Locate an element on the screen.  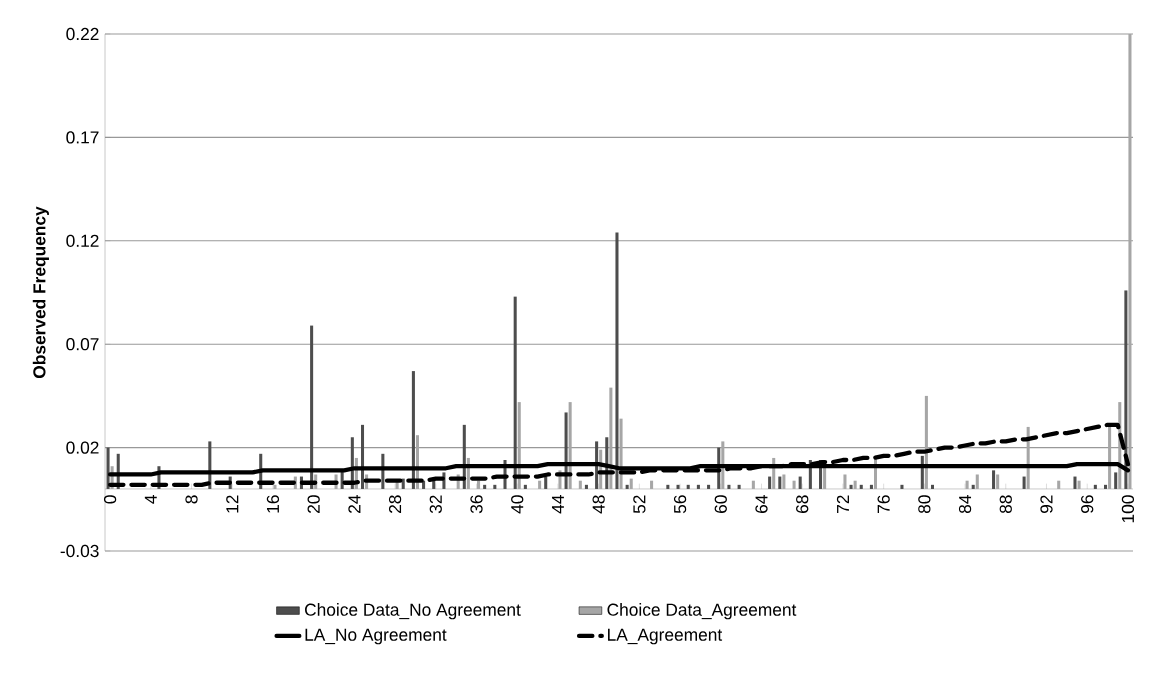
x-tick-label: 100 is located at coordinates (1128, 509).